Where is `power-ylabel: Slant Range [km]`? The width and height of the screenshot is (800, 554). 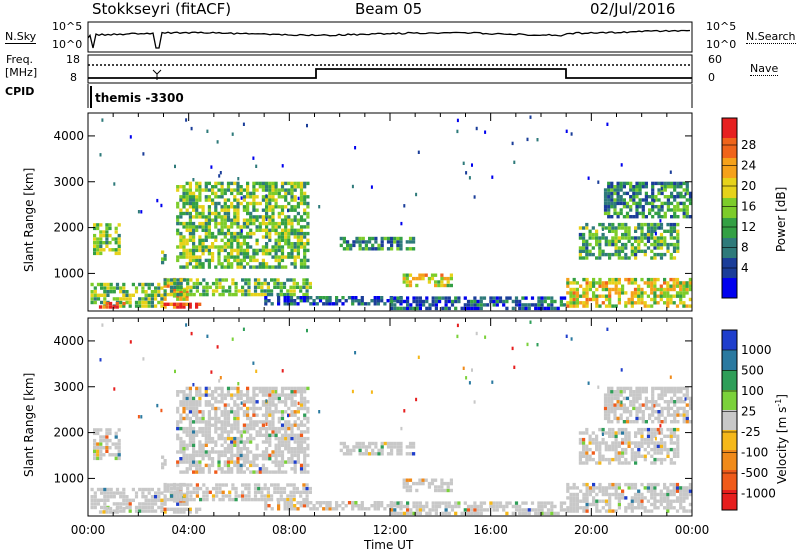
power-ylabel: Slant Range [km] is located at coordinates (29, 219).